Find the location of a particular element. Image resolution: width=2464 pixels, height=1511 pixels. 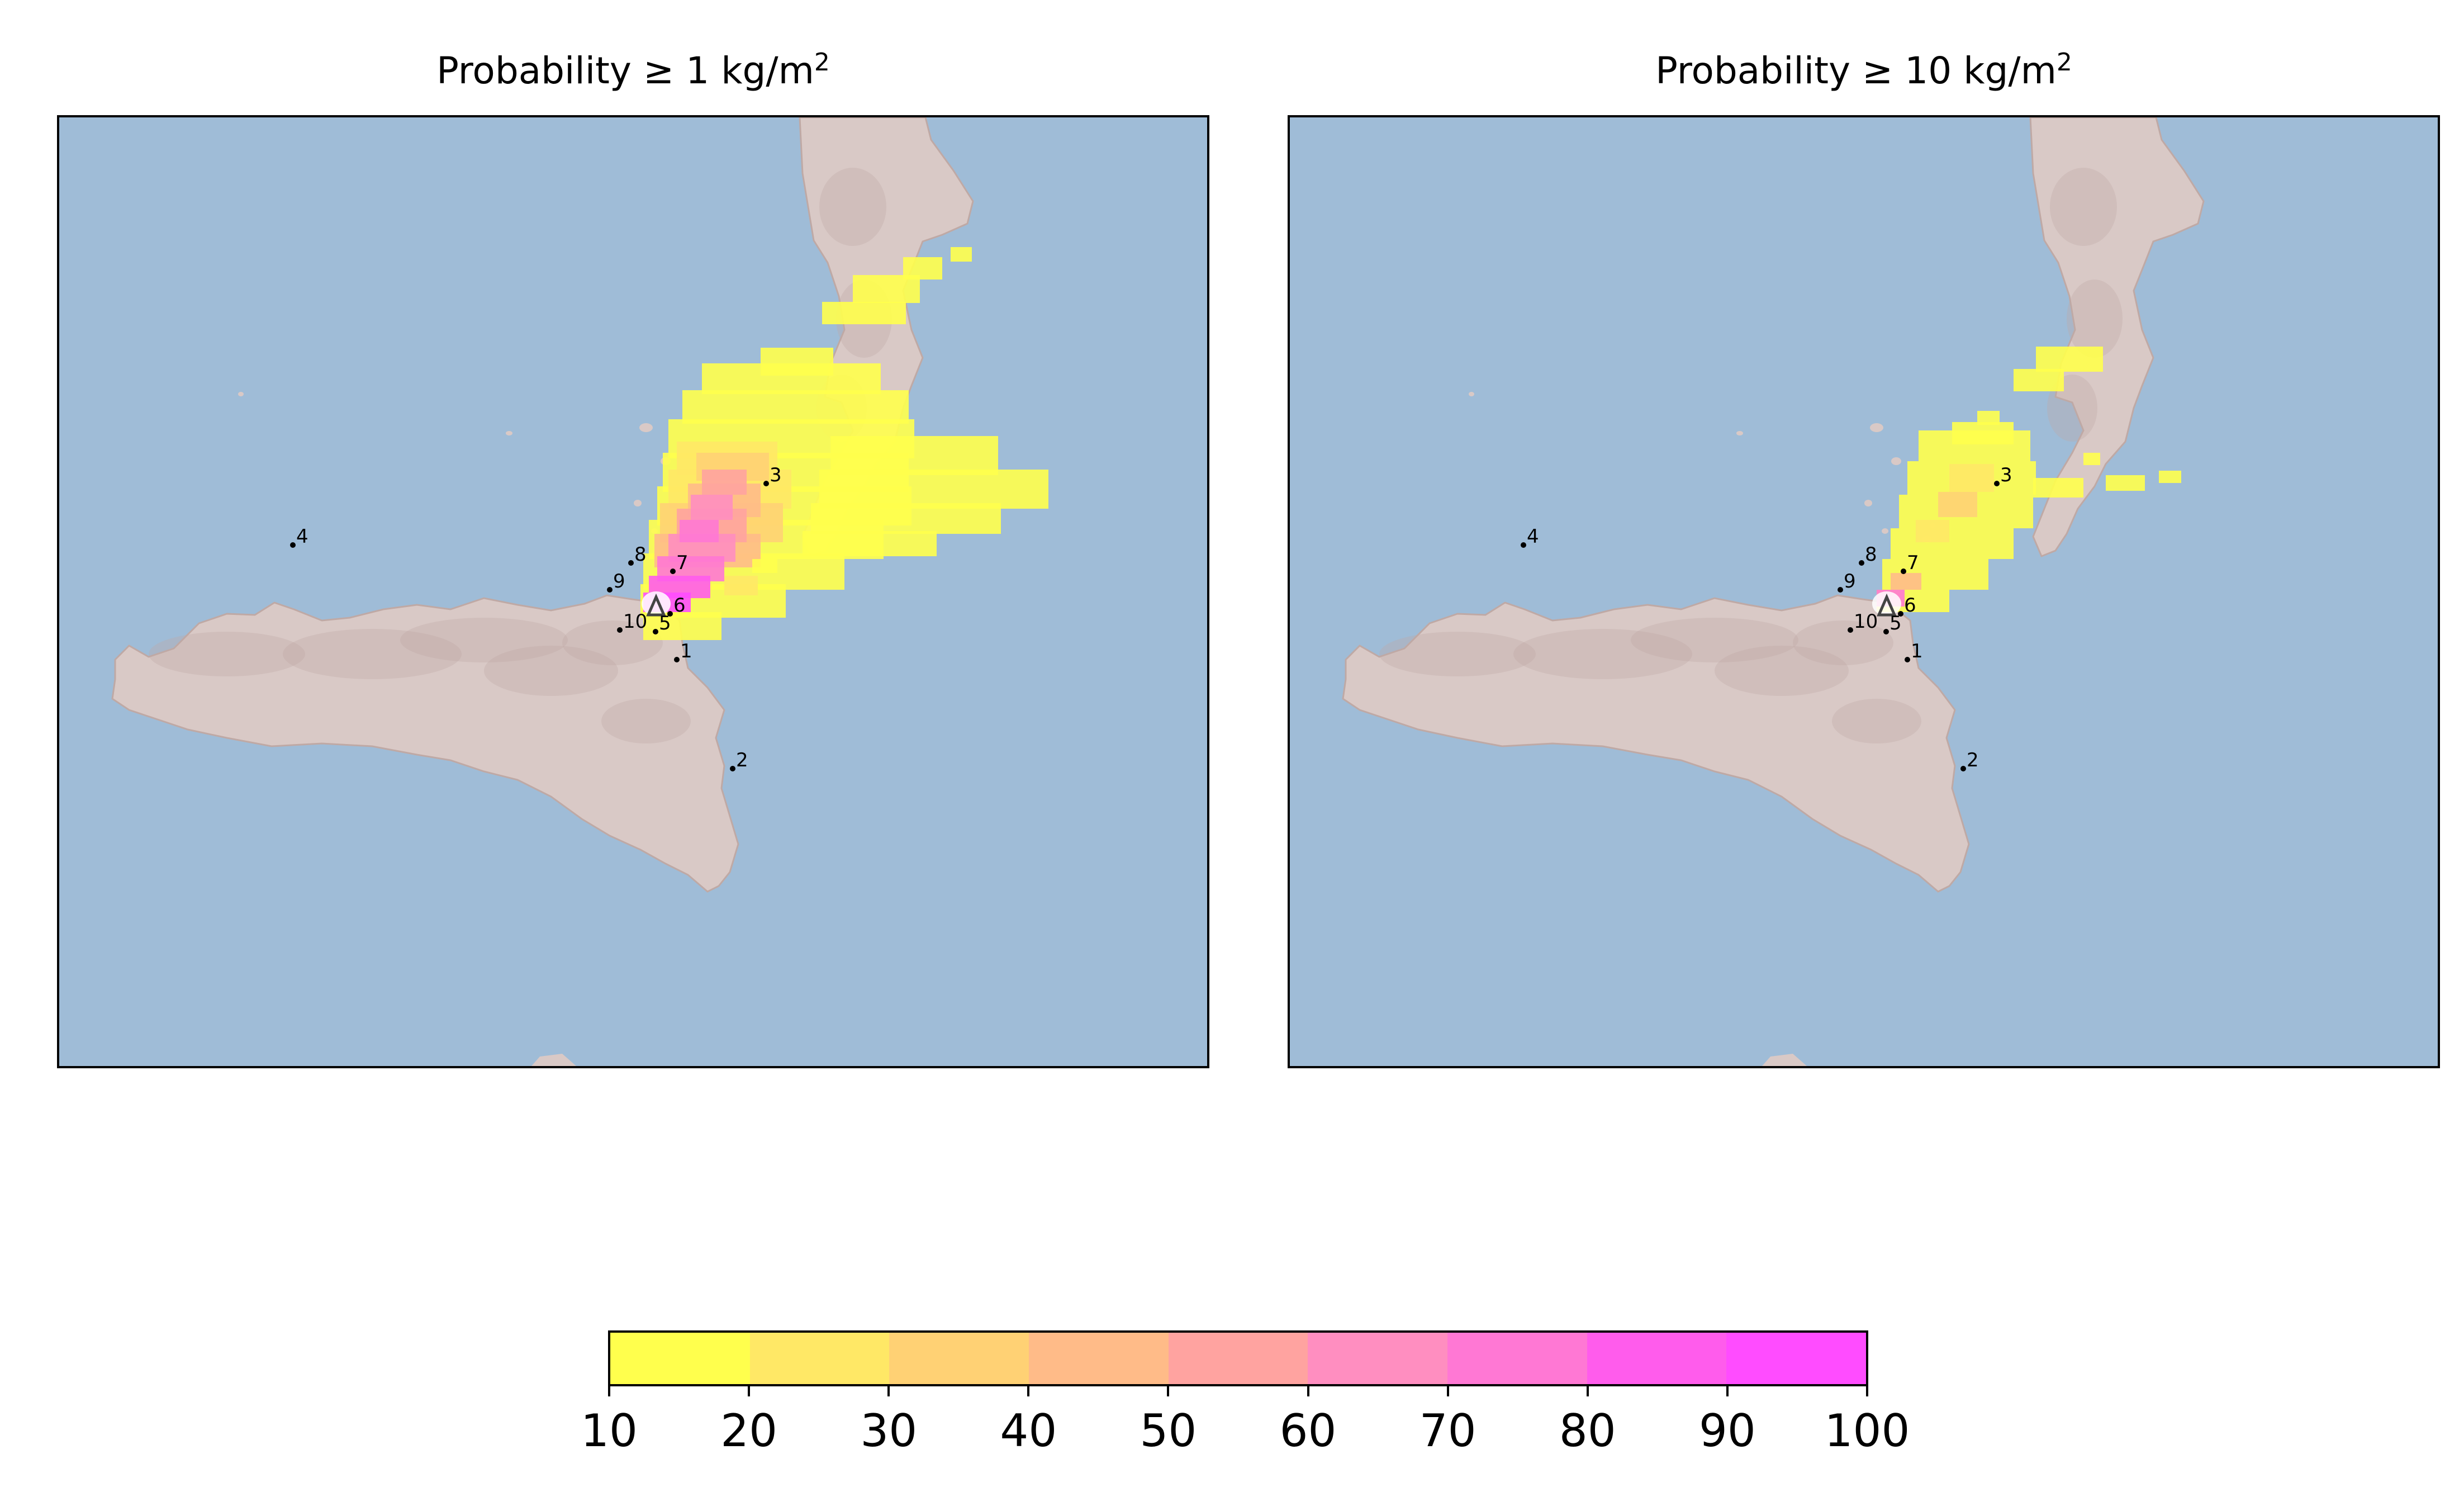

panel-title-right-sup: 2 is located at coordinates (2064, 62).